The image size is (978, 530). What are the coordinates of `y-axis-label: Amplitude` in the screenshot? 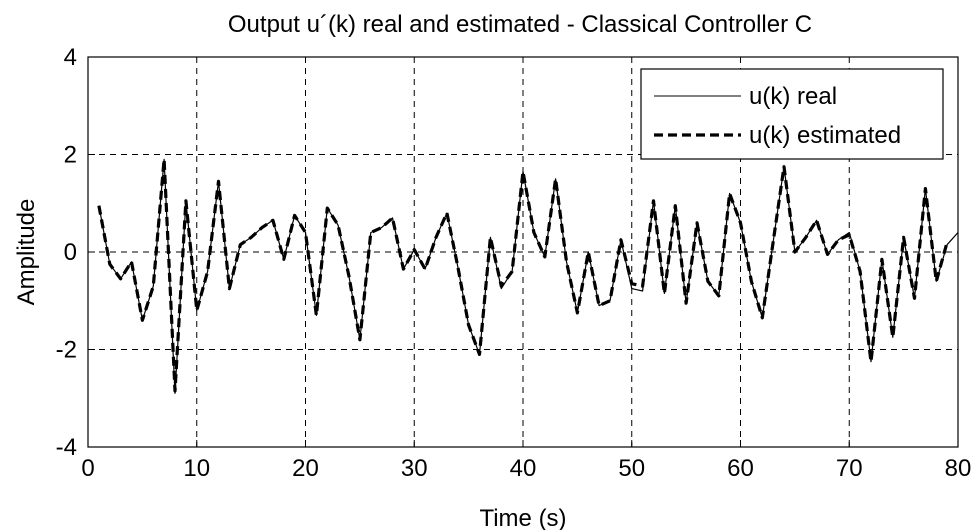 It's located at (26, 252).